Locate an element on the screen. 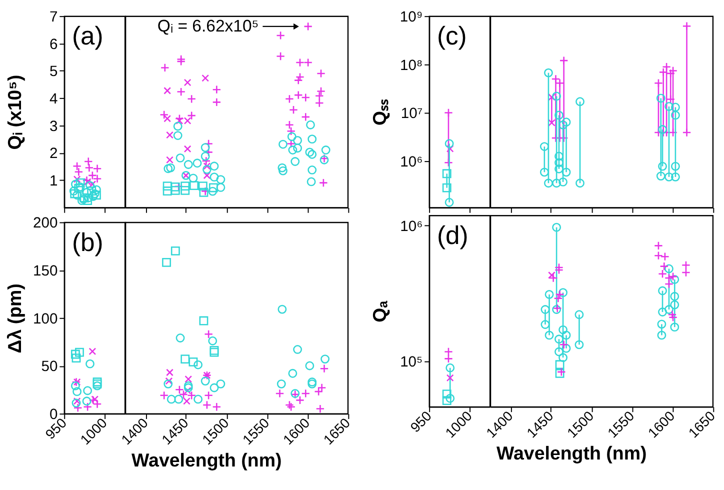 This screenshot has height=490, width=724. y-tick-label: 10⁸ is located at coordinates (411, 66).